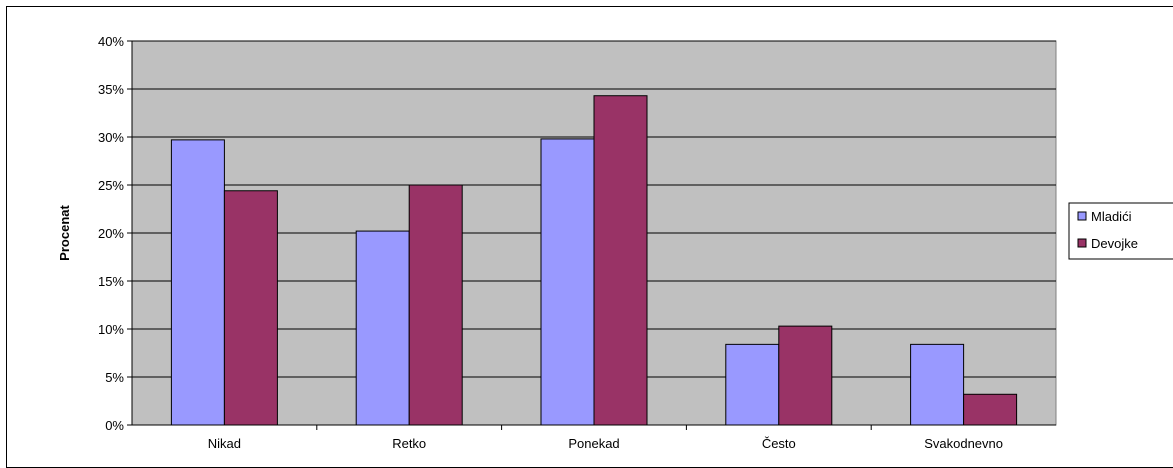  What do you see at coordinates (111, 329) in the screenshot?
I see `y-tick-label: 10%` at bounding box center [111, 329].